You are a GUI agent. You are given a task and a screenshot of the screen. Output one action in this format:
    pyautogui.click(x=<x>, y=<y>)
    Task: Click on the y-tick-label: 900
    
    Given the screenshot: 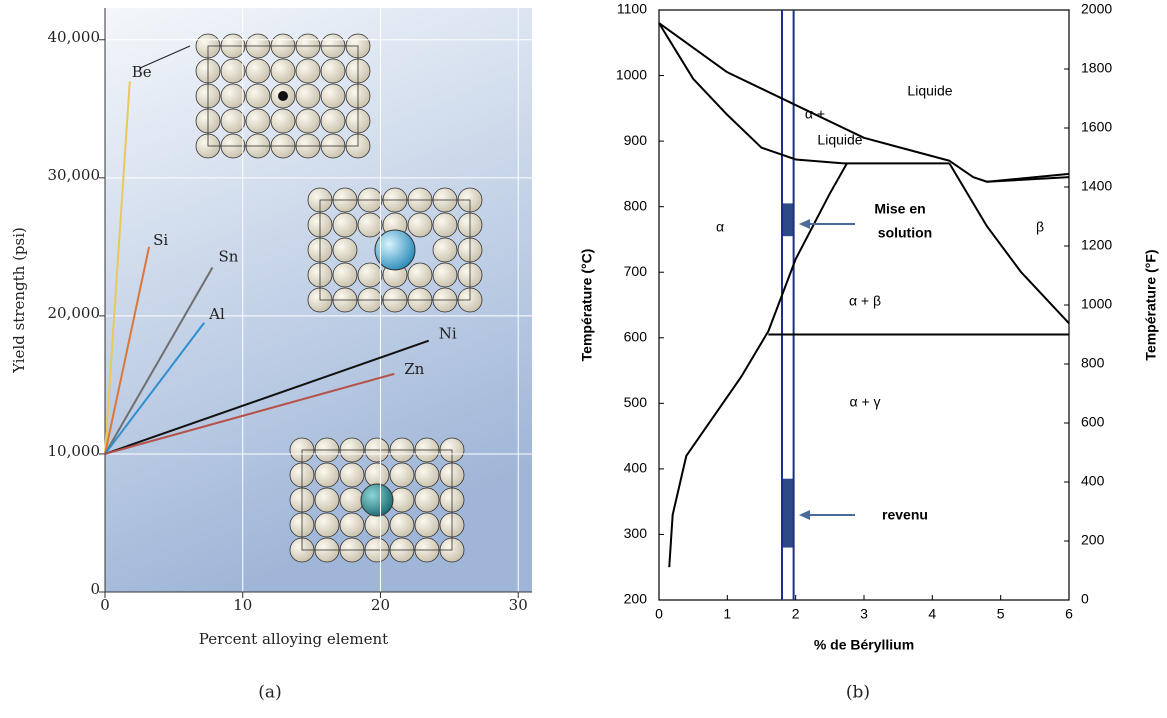 What is the action you would take?
    pyautogui.click(x=636, y=140)
    